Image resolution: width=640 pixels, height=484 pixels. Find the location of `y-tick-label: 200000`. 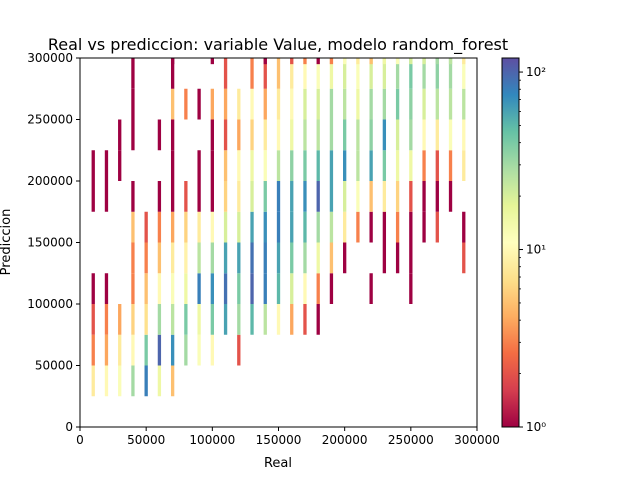

y-tick-label: 200000 is located at coordinates (50, 181).